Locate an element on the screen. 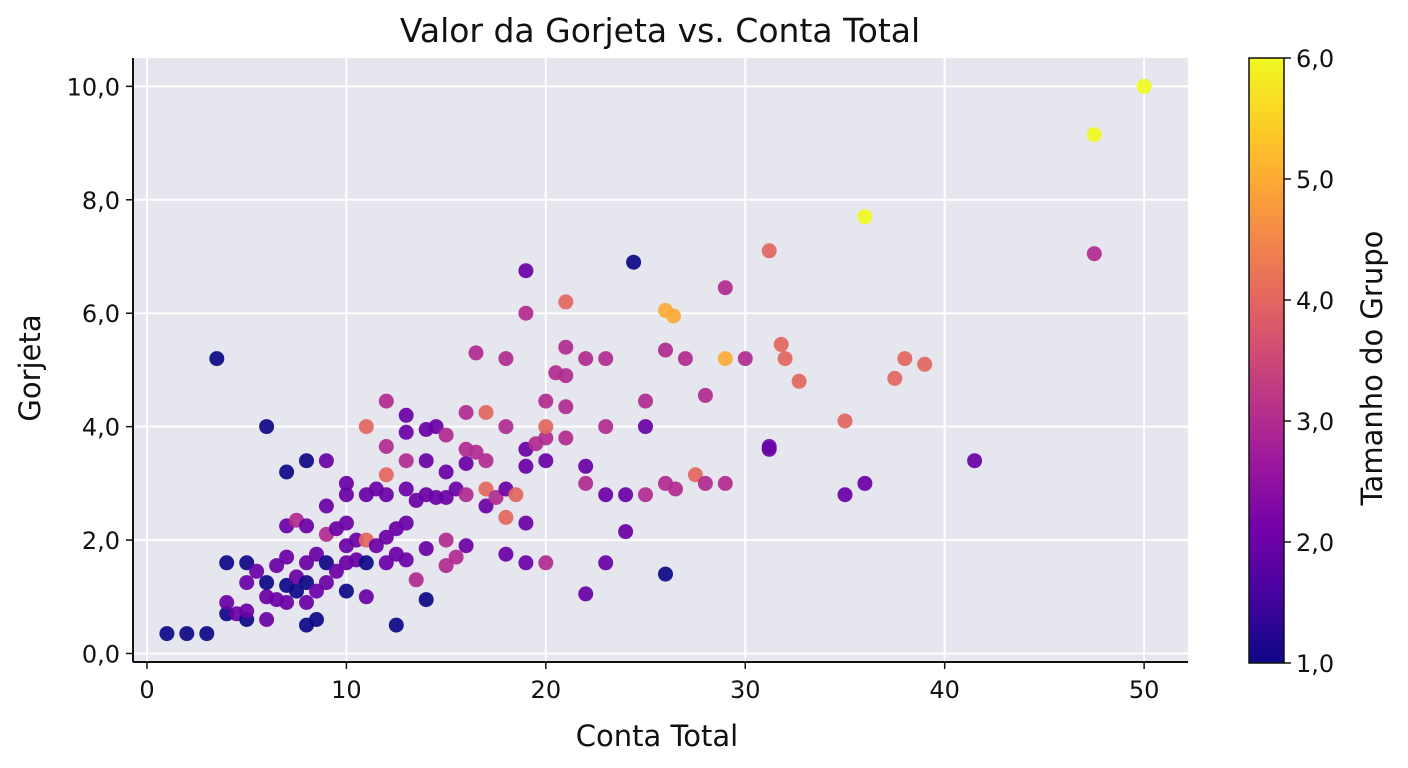  x-tick-label: 0 is located at coordinates (146, 690).